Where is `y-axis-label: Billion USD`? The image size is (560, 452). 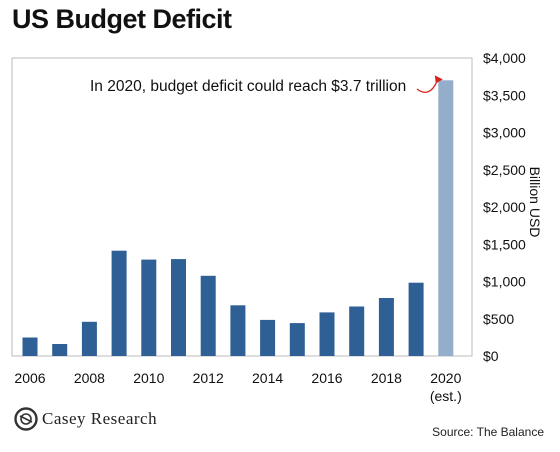
y-axis-label: Billion USD is located at coordinates (535, 202).